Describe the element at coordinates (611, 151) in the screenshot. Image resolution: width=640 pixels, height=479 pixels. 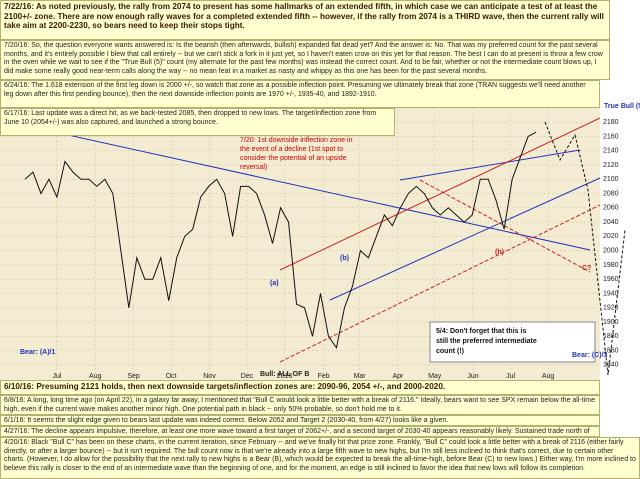
I see `y-tick-label: 2140` at that location.